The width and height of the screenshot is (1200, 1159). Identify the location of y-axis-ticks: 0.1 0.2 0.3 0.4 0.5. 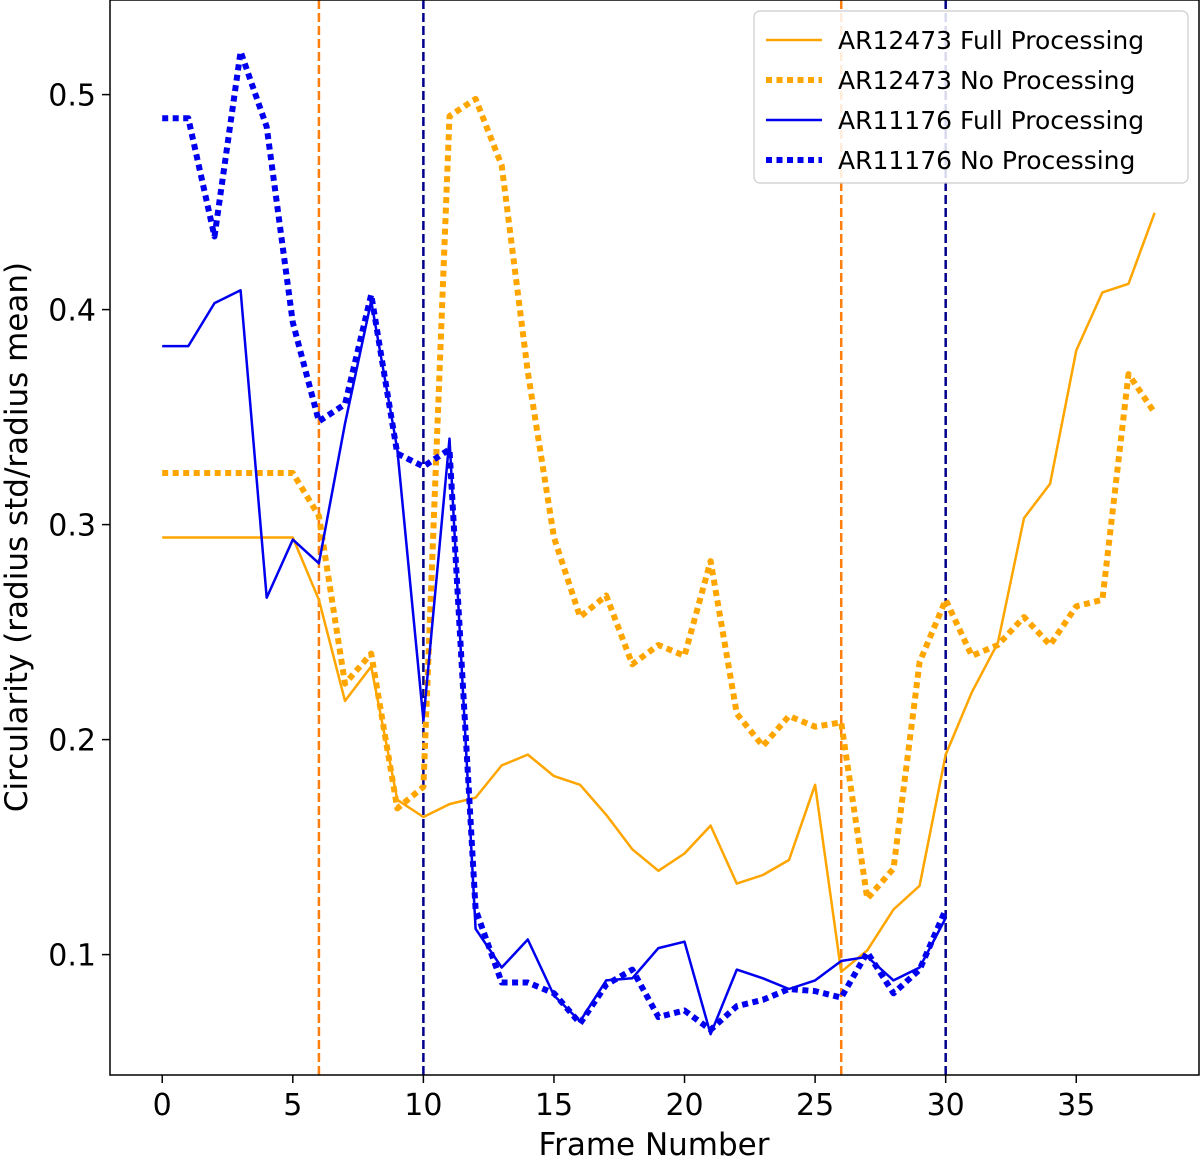
(79, 526).